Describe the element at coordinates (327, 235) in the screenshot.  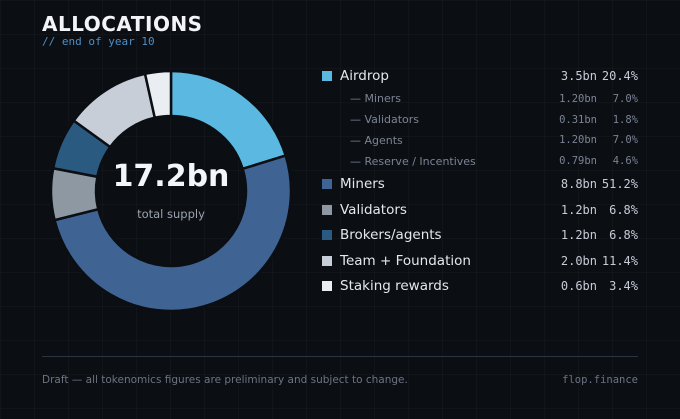
I see `swatch-brokers` at that location.